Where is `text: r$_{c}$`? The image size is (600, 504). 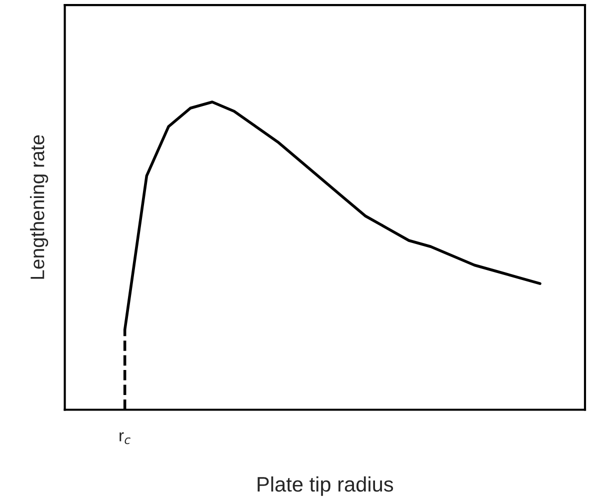
text: r$_{c}$ is located at coordinates (125, 438).